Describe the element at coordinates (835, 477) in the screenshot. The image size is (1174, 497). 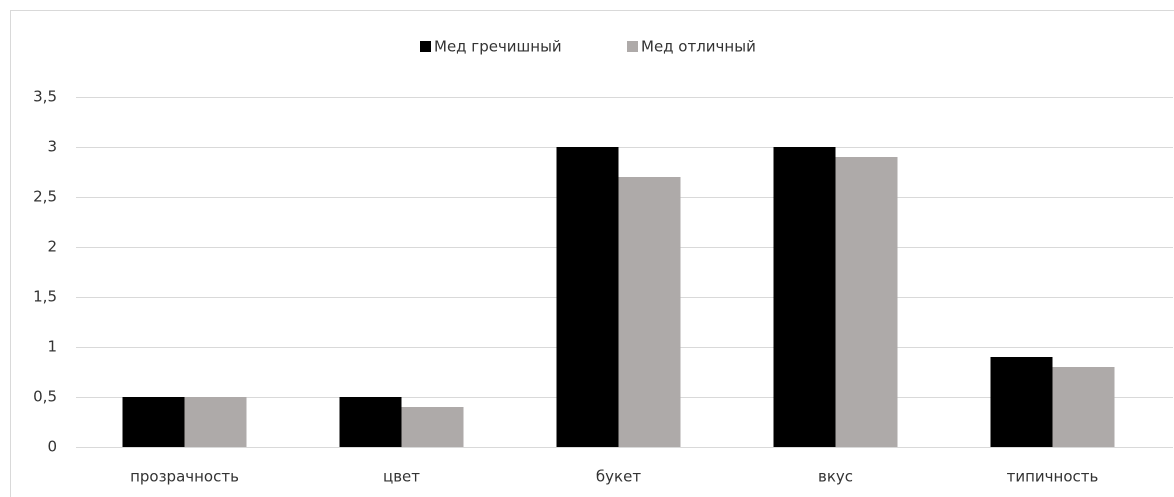
I see `x-tick-label: вкус` at that location.